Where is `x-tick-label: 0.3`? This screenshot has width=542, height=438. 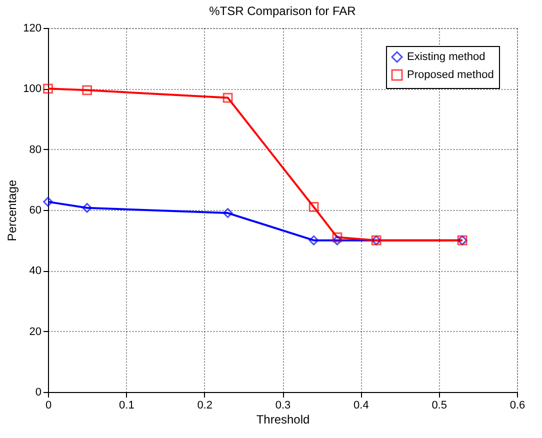
x-tick-label: 0.3 is located at coordinates (283, 406).